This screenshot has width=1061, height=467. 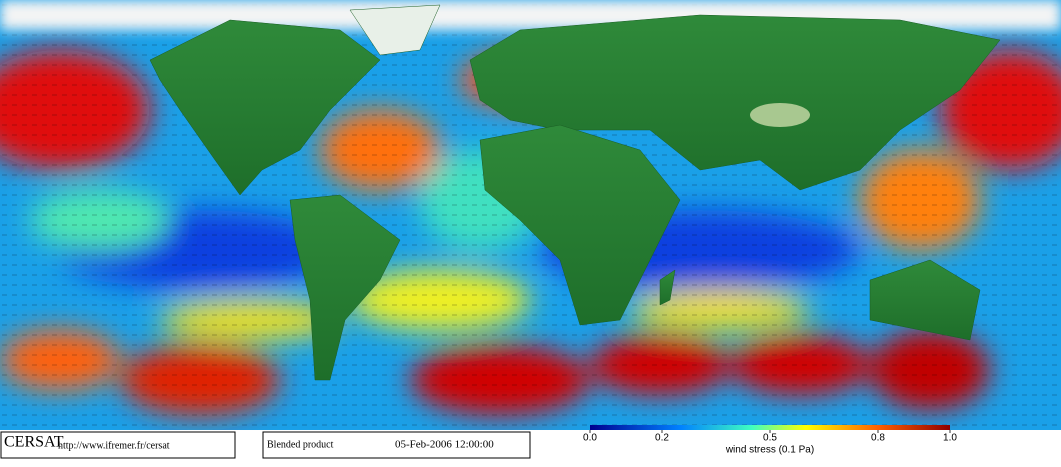 What do you see at coordinates (770, 427) in the screenshot?
I see `colorbar-strip` at bounding box center [770, 427].